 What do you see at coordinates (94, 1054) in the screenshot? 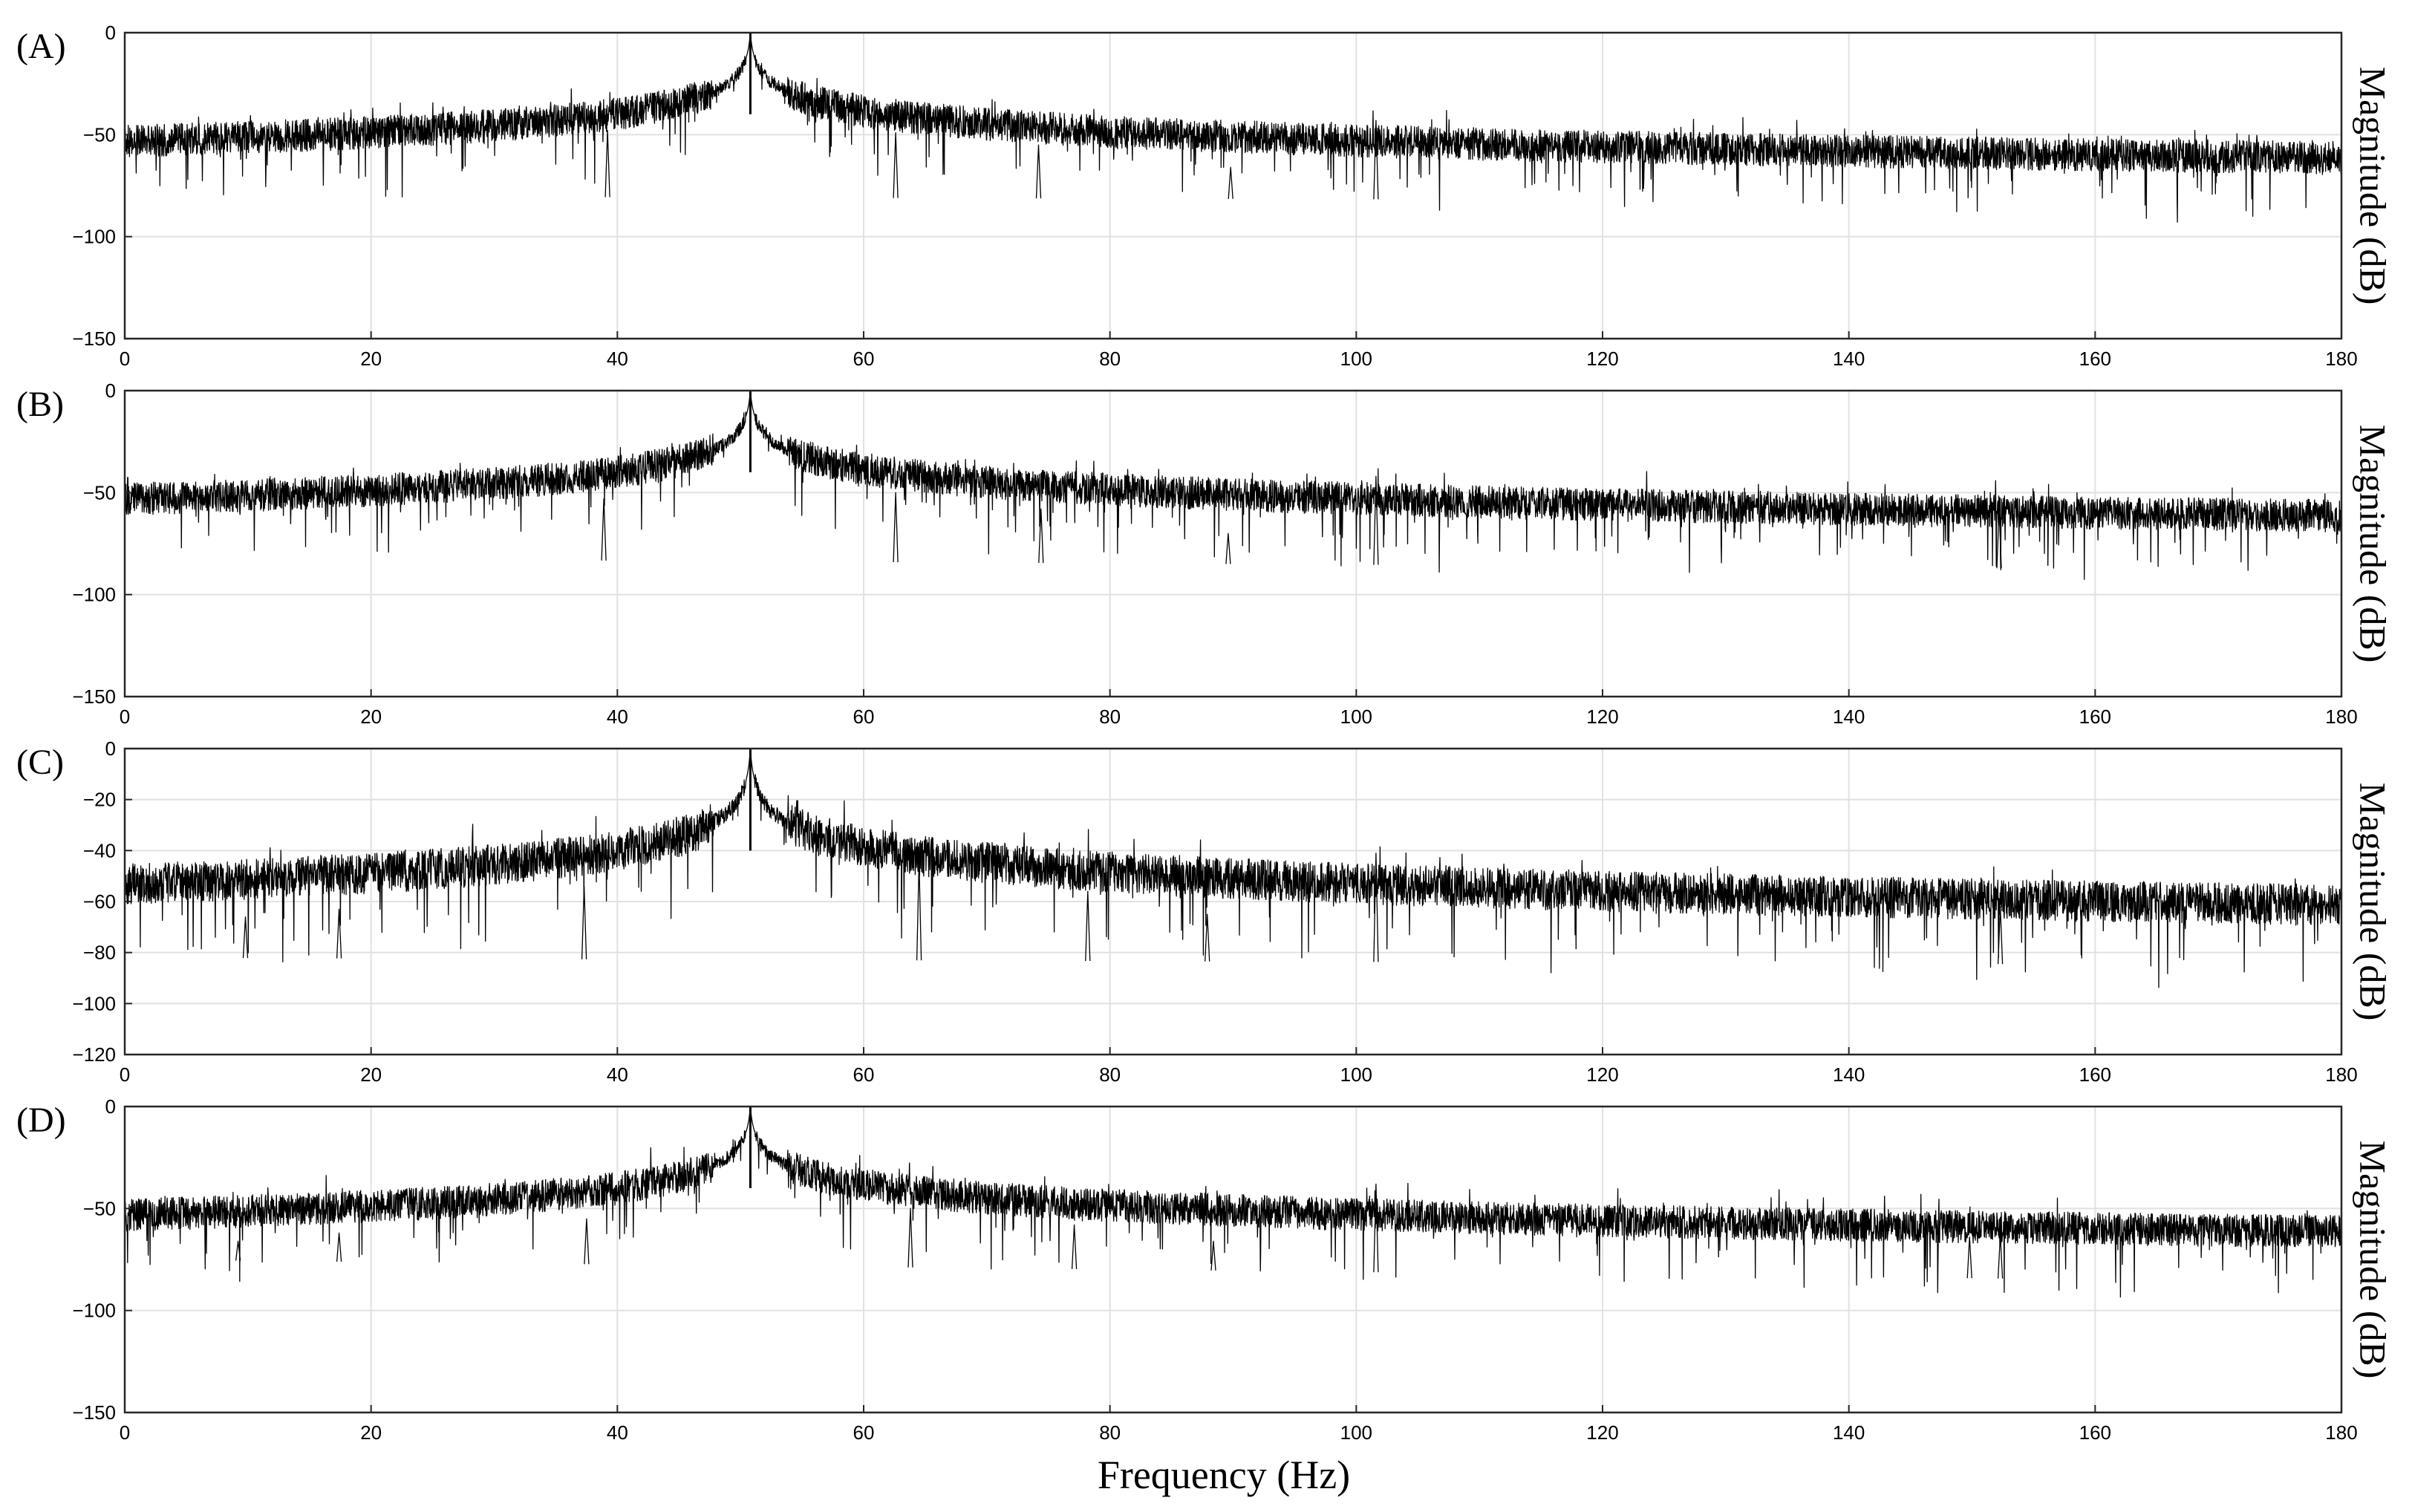
I see `y-tick-label: −120` at bounding box center [94, 1054].